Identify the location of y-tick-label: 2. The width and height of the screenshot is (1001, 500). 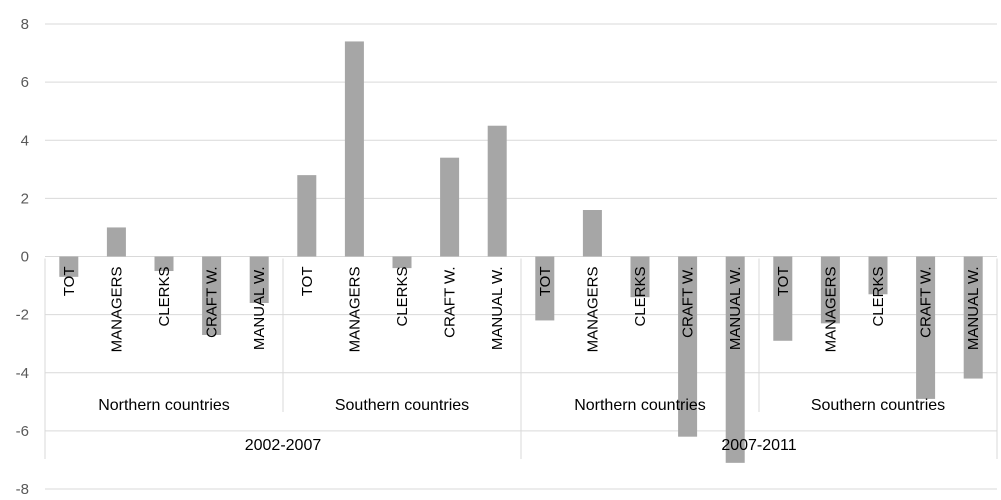
(25, 198).